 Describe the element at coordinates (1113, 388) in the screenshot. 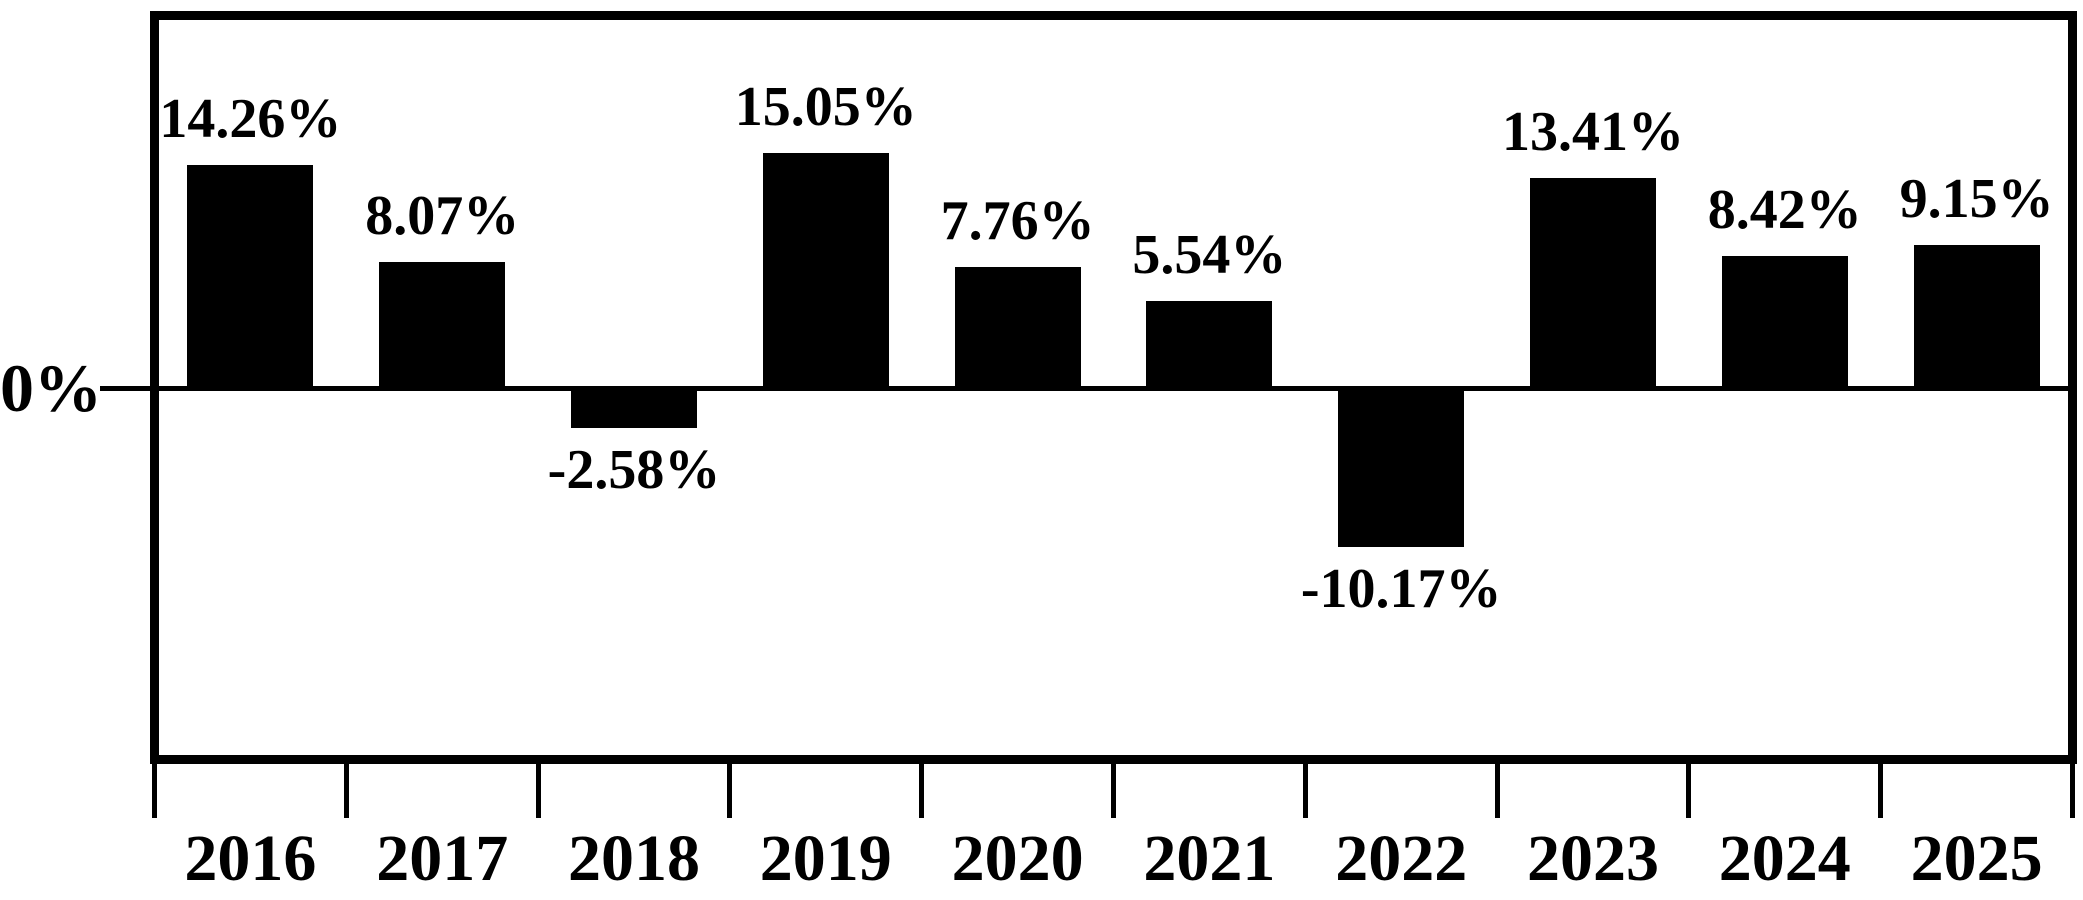

I see `zero-baseline` at that location.